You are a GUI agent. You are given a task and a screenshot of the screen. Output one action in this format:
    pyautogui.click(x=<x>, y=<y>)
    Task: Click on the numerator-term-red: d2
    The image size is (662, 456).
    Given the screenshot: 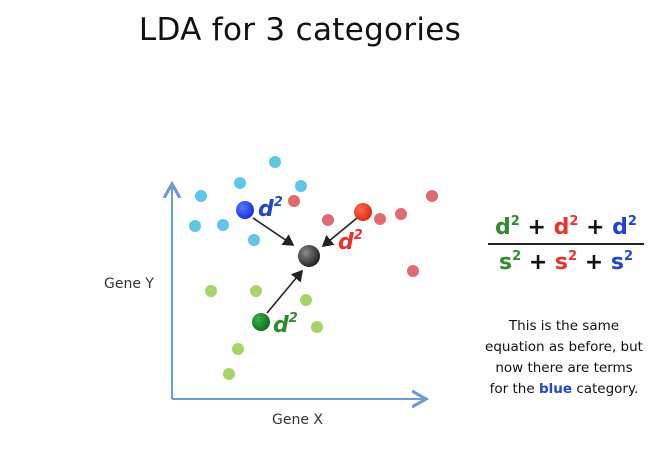 What is the action you would take?
    pyautogui.click(x=566, y=227)
    